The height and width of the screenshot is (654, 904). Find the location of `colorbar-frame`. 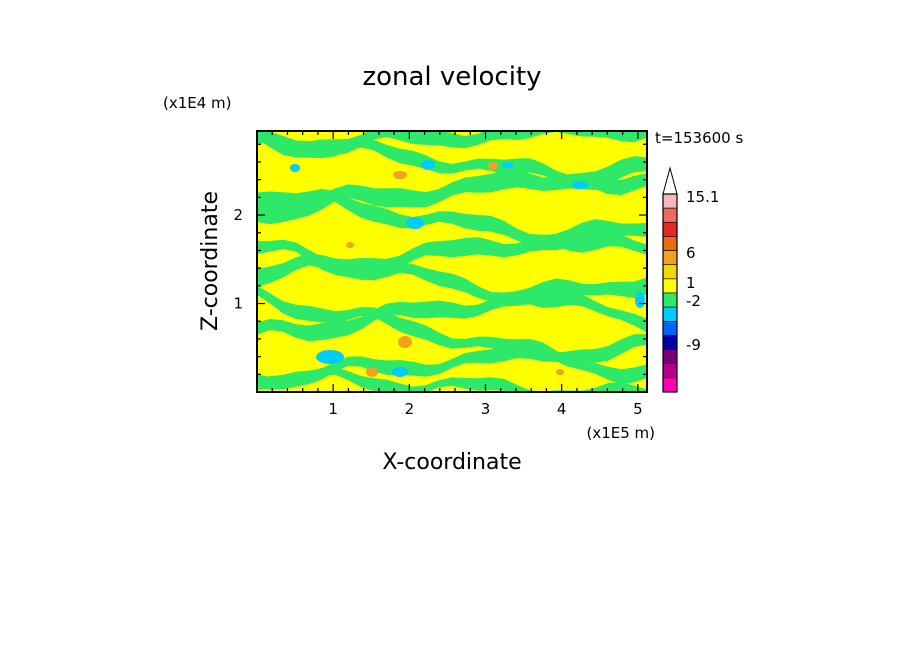

colorbar-frame is located at coordinates (670, 293).